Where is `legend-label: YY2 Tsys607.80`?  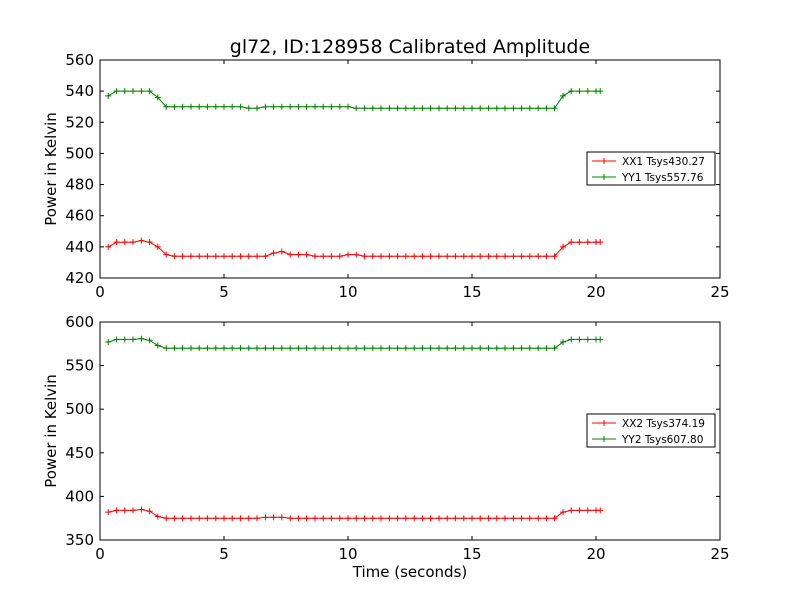
legend-label: YY2 Tsys607.80 is located at coordinates (662, 440).